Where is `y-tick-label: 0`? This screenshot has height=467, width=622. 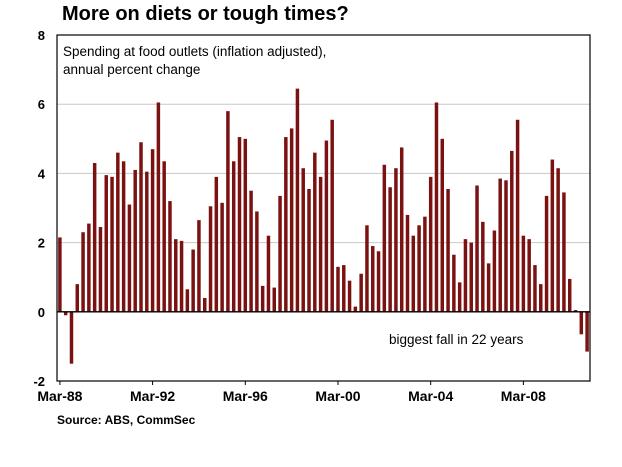 y-tick-label: 0 is located at coordinates (41, 312).